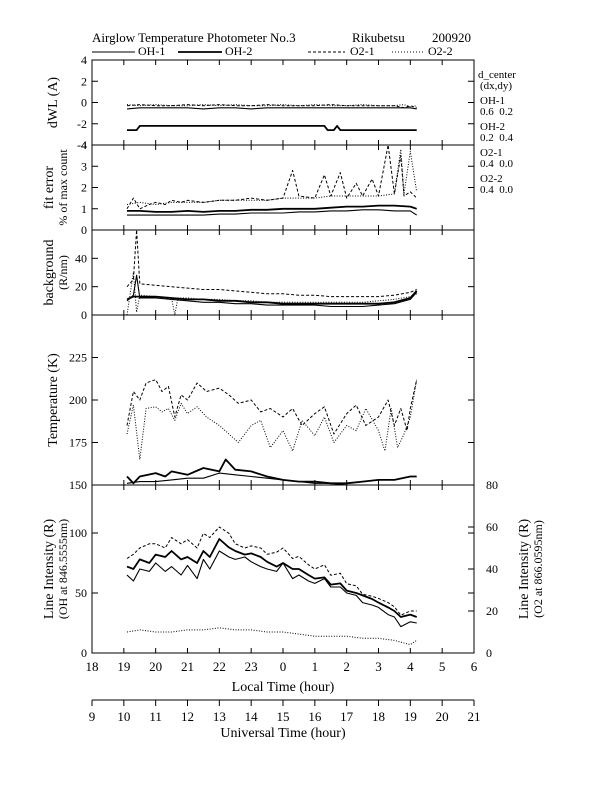 The image size is (612, 792). Describe the element at coordinates (272, 297) in the screenshot. I see `series-bg-oh2` at that location.